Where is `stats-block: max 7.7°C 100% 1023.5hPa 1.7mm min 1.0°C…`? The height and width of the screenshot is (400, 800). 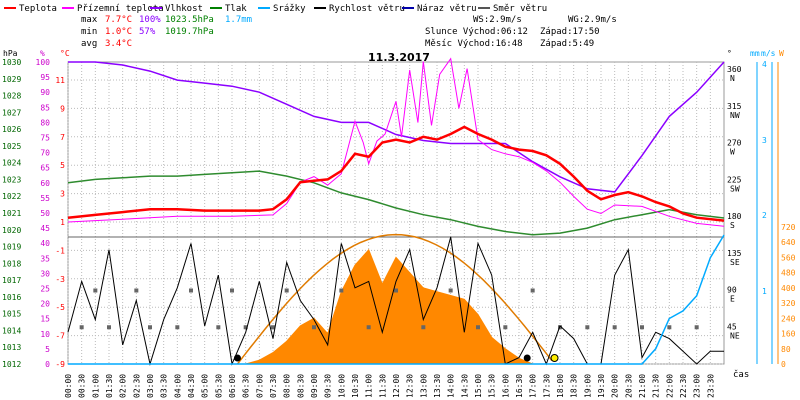 stats-block: max 7.7°C 100% 1023.5hPa 1.7mm min 1.0°C… is located at coordinates (349, 32).